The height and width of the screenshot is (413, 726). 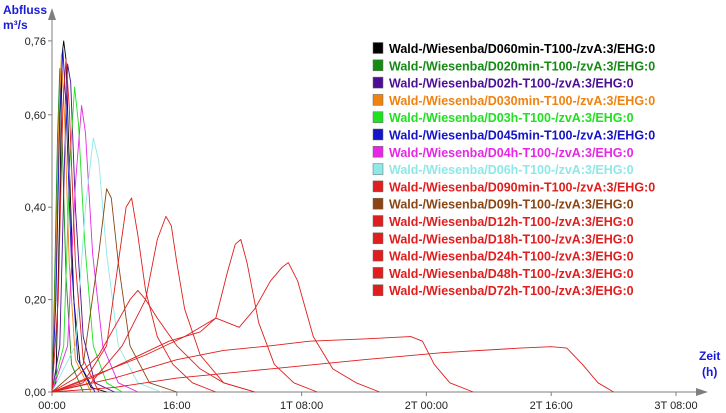 What do you see at coordinates (522, 101) in the screenshot?
I see `legend-entry: Wald-/Wiesenba/D030min-T100-/zvA:3/EHG:0` at bounding box center [522, 101].